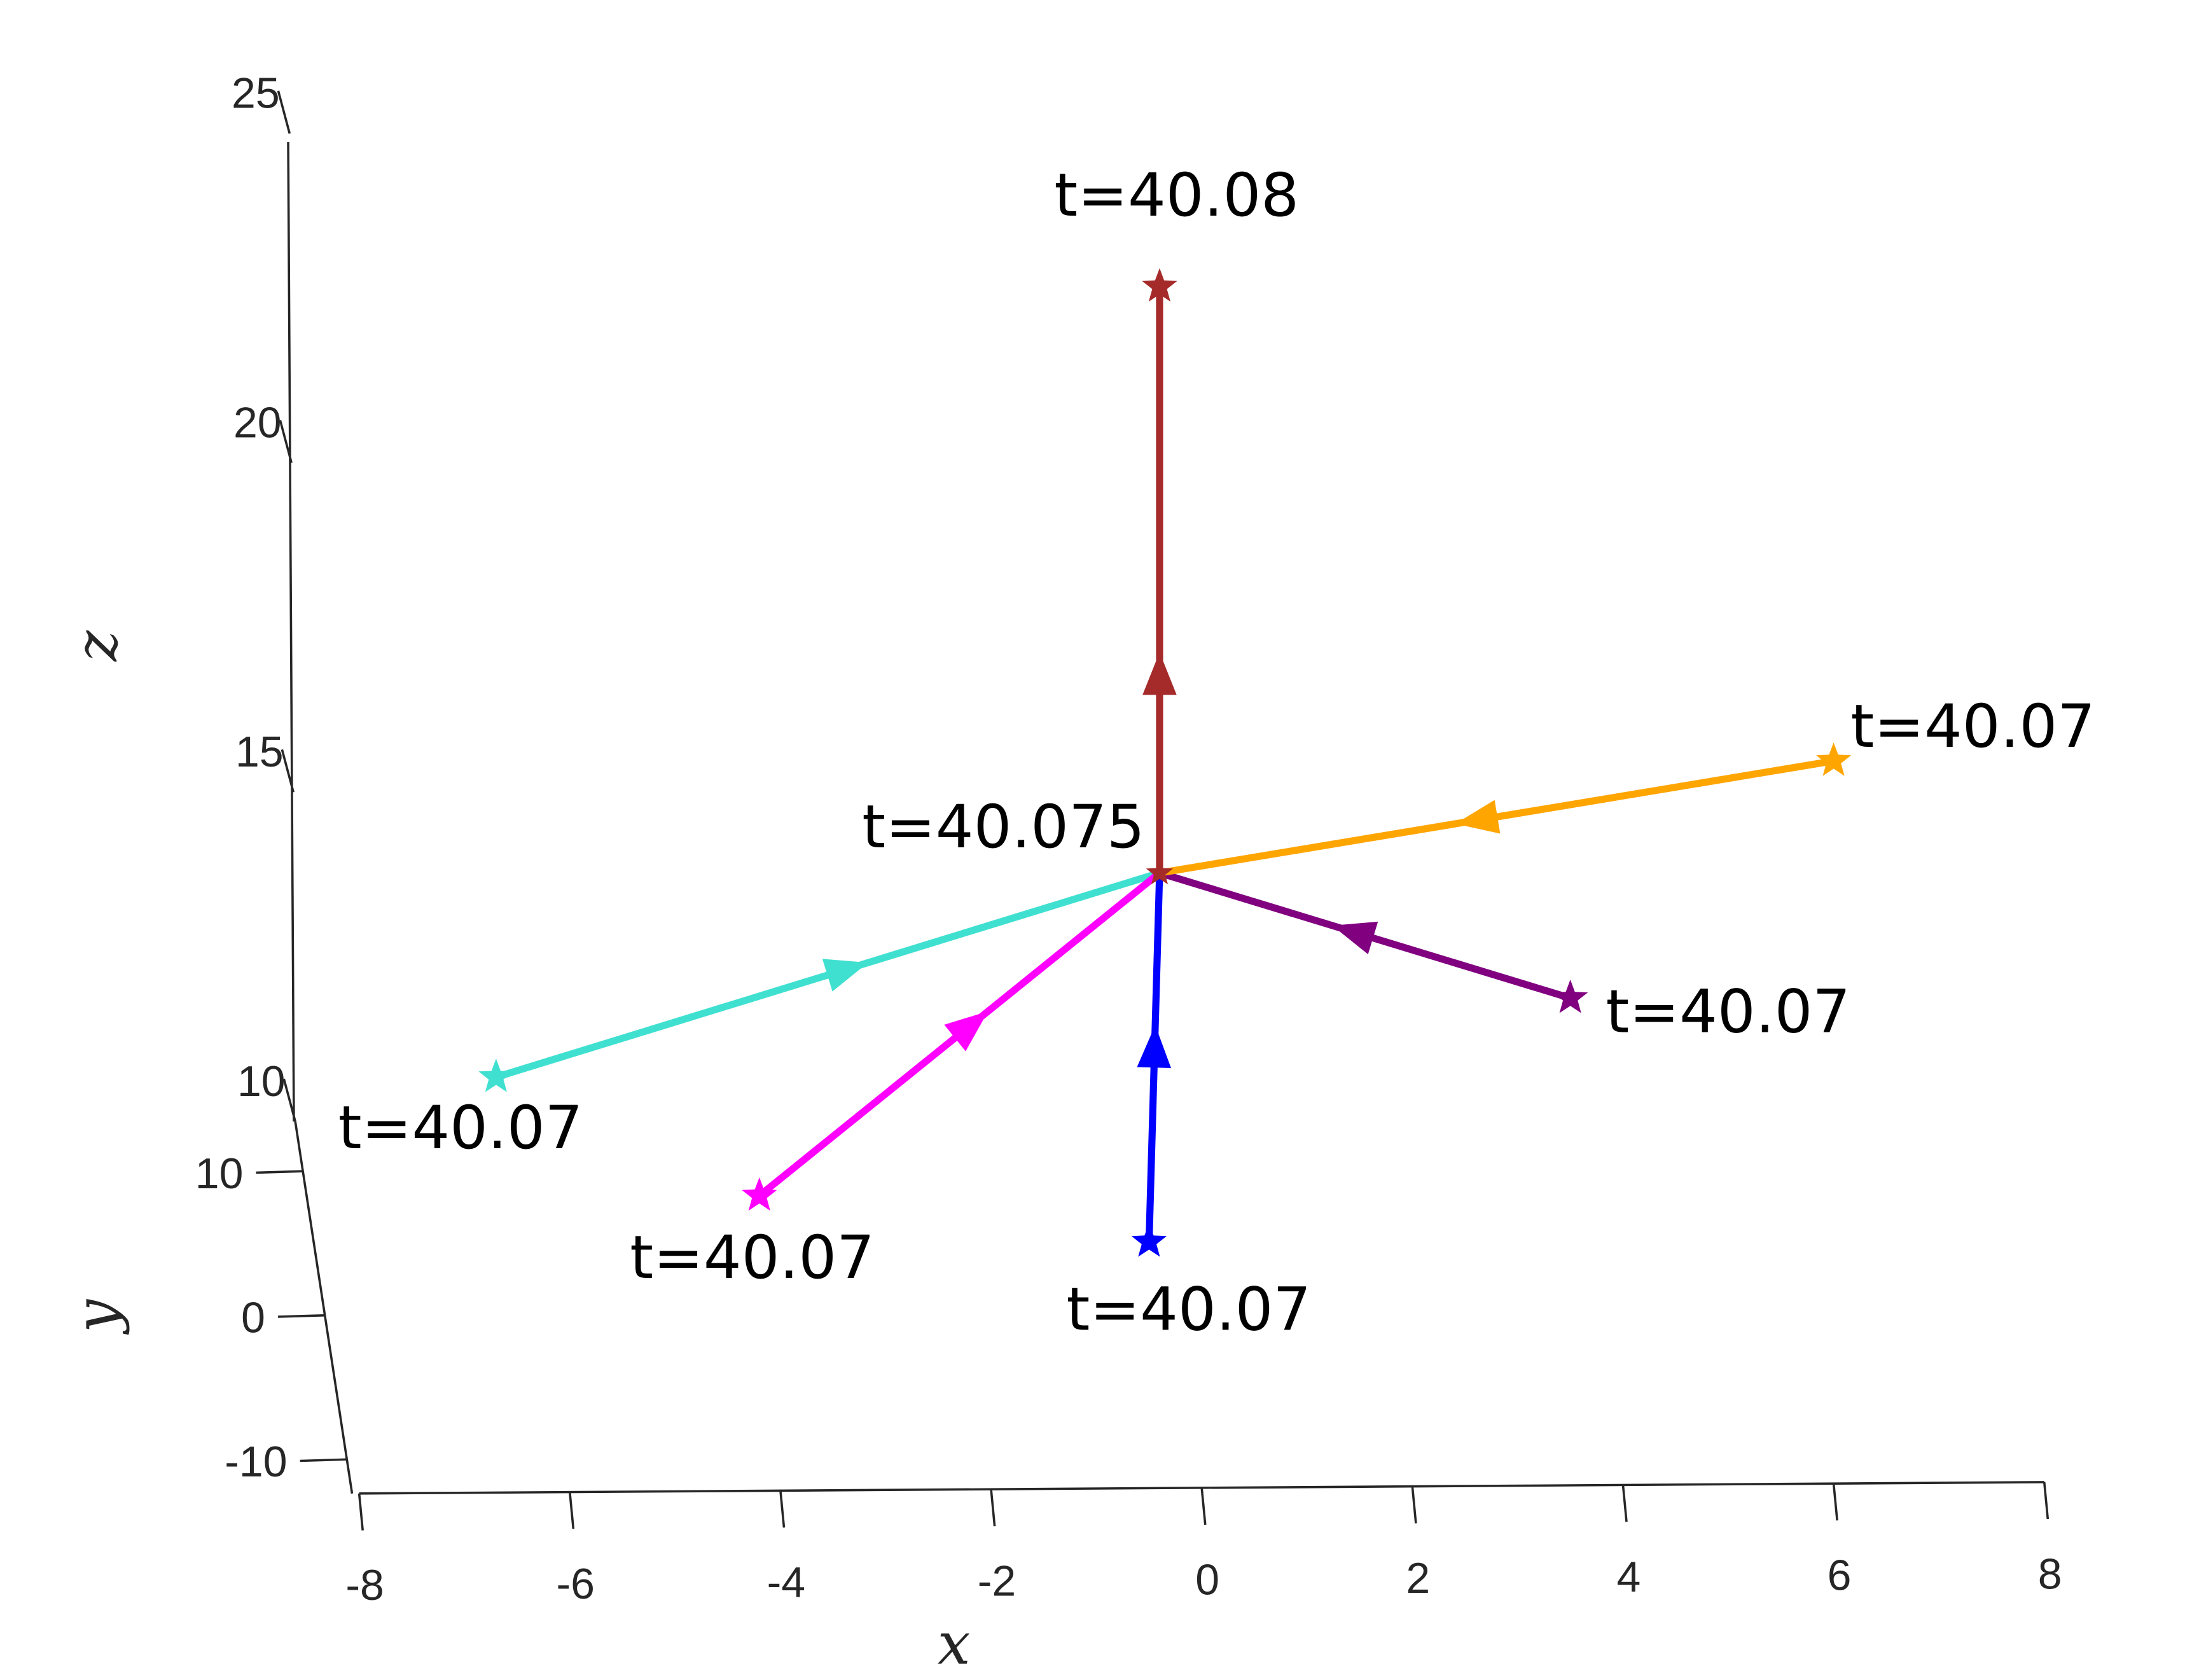 The image size is (2199, 1680). I want to click on z-tick-label: 25, so click(256, 93).